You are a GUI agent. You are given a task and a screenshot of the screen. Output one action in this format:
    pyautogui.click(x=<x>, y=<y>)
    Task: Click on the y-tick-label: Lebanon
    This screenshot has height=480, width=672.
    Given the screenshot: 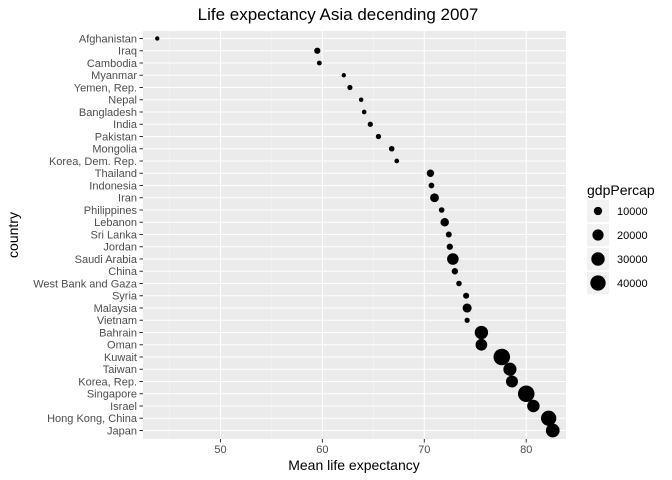 What is the action you would take?
    pyautogui.click(x=115, y=223)
    